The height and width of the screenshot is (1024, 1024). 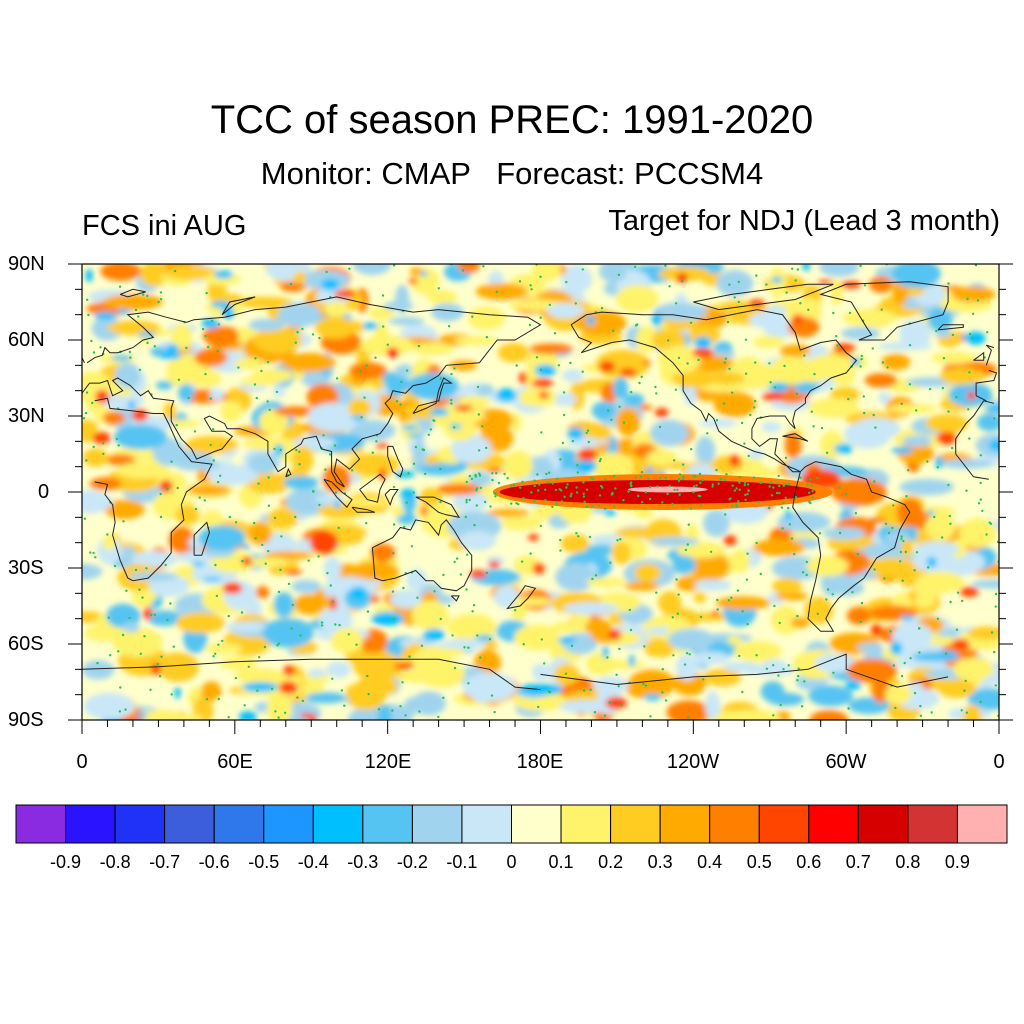 What do you see at coordinates (512, 173) in the screenshot?
I see `plot-subtitle: Monitor: CMAP Forecast: PCCSM4` at bounding box center [512, 173].